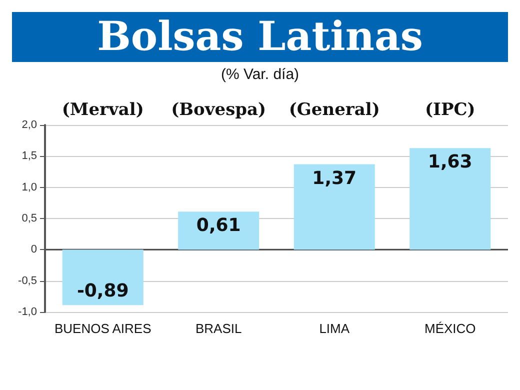  Describe the element at coordinates (334, 110) in the screenshot. I see `text: (General)` at that location.